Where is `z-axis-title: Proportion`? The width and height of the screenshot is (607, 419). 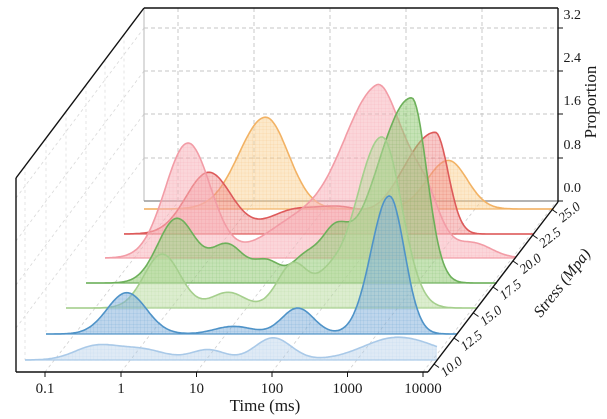 z-axis-title: Proportion is located at coordinates (590, 101).